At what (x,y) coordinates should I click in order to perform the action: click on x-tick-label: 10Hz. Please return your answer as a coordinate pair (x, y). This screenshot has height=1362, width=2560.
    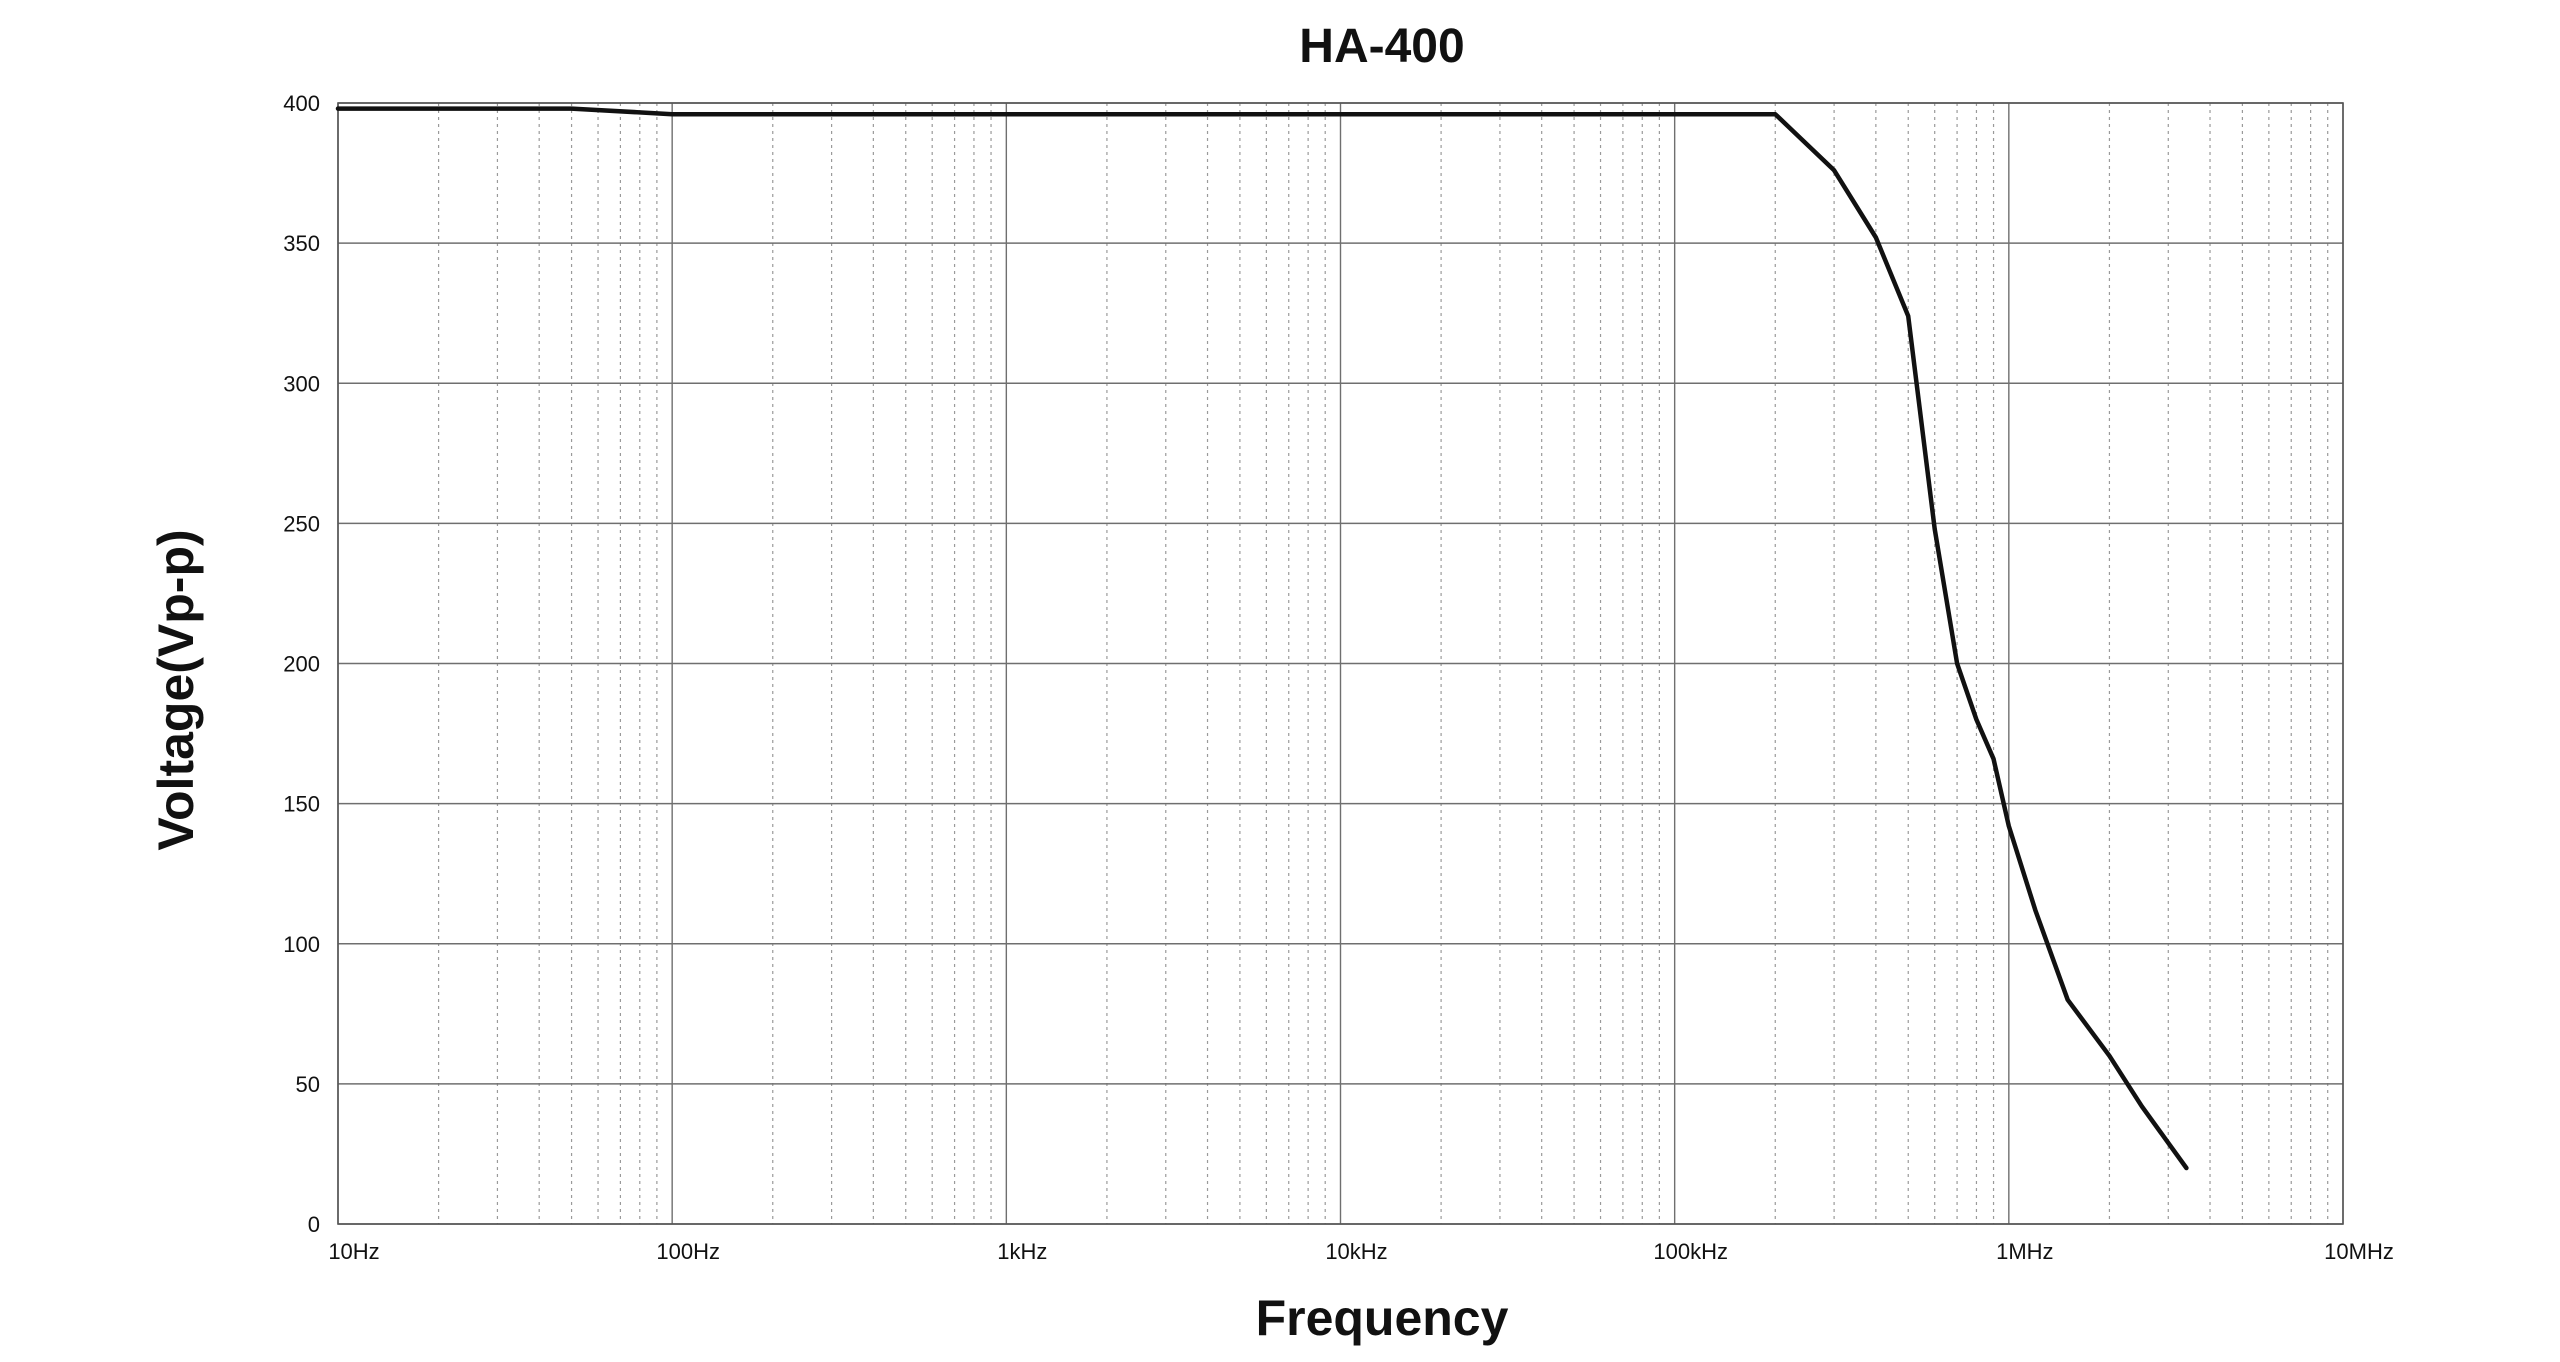
    Looking at the image, I should click on (353, 1251).